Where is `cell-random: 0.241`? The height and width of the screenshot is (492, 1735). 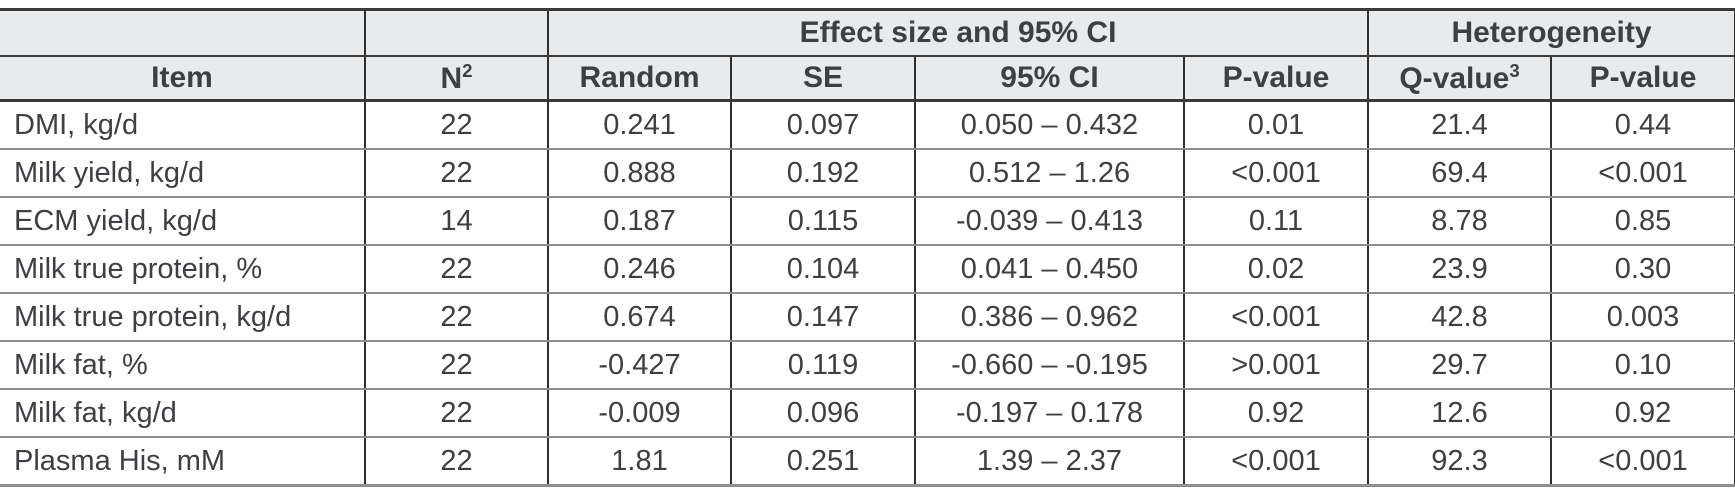
cell-random: 0.241 is located at coordinates (639, 125).